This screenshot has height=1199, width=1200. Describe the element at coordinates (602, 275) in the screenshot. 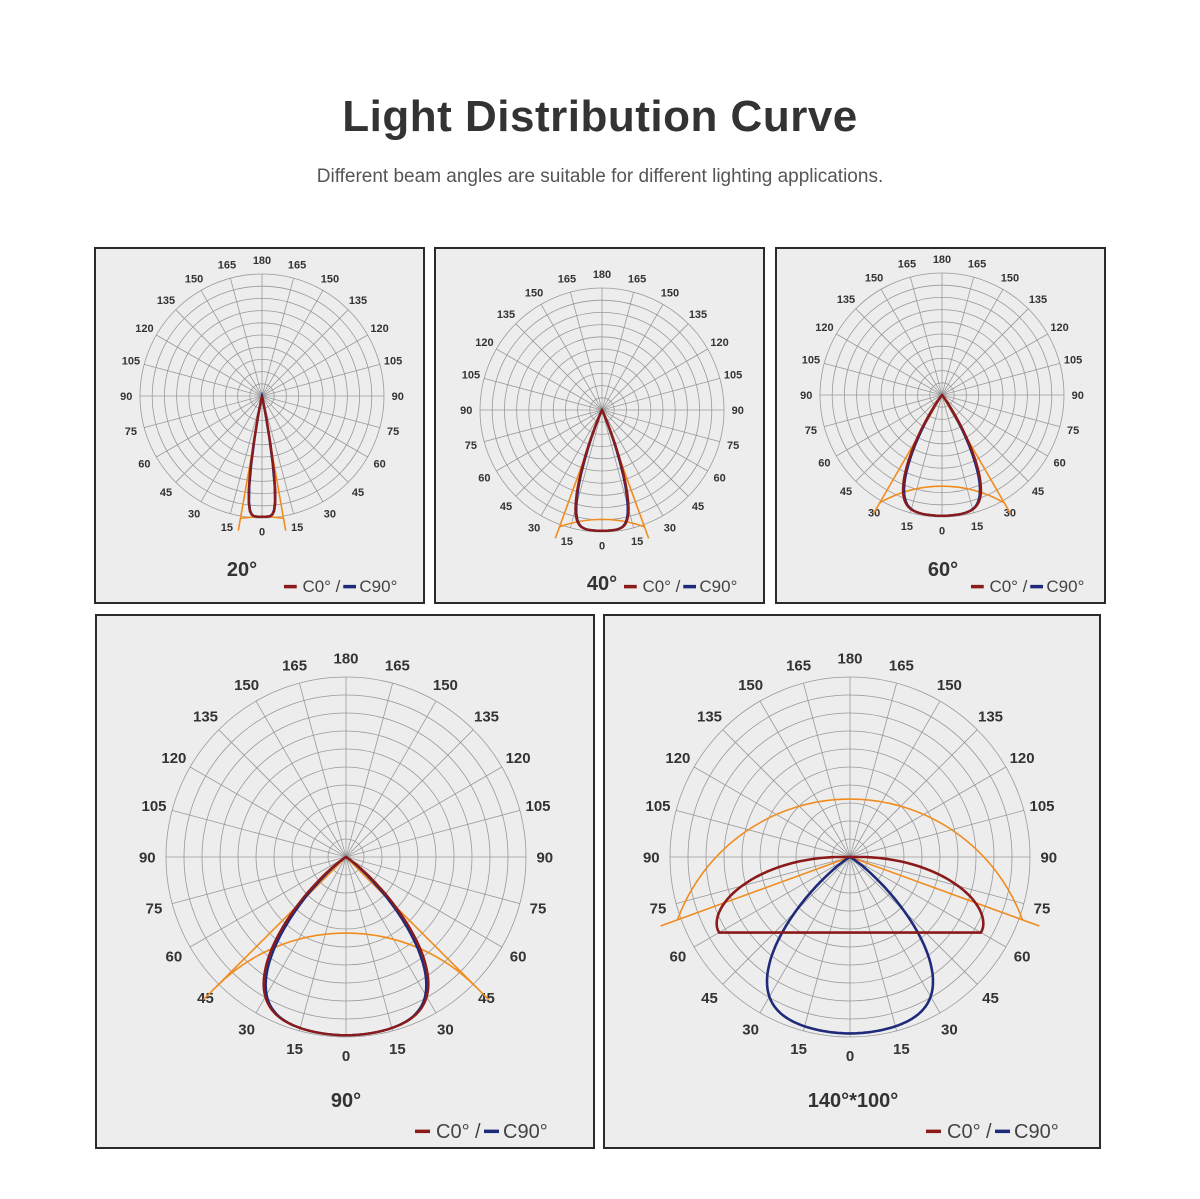

I see `tick-label: 180` at that location.